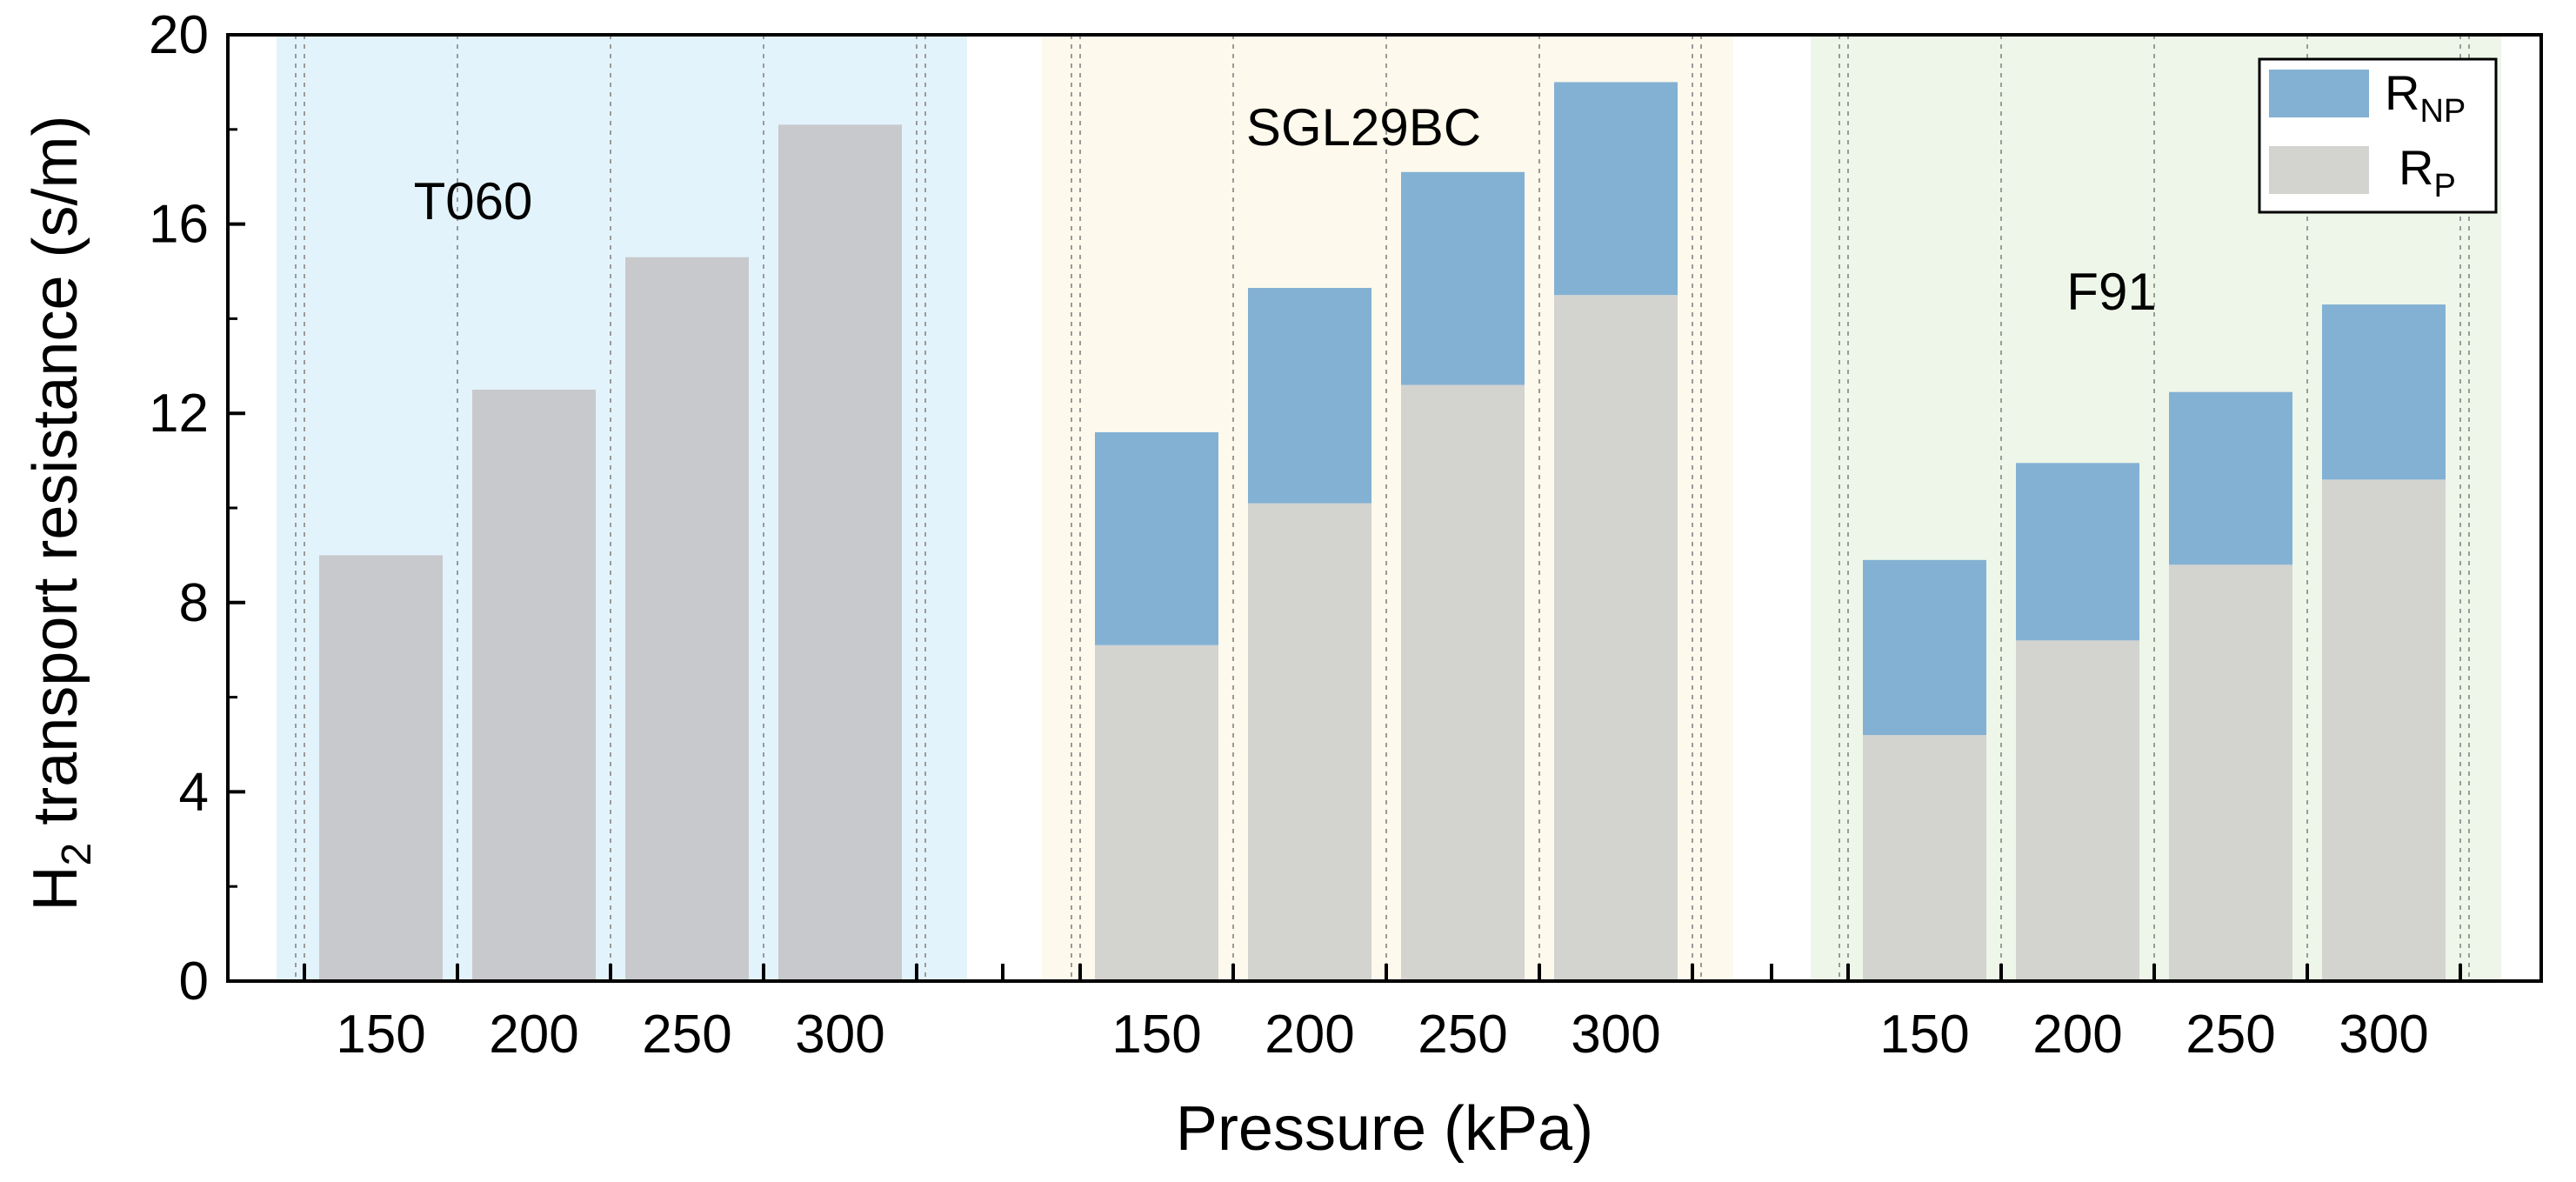  I want to click on y-tick-label: 0, so click(194, 982).